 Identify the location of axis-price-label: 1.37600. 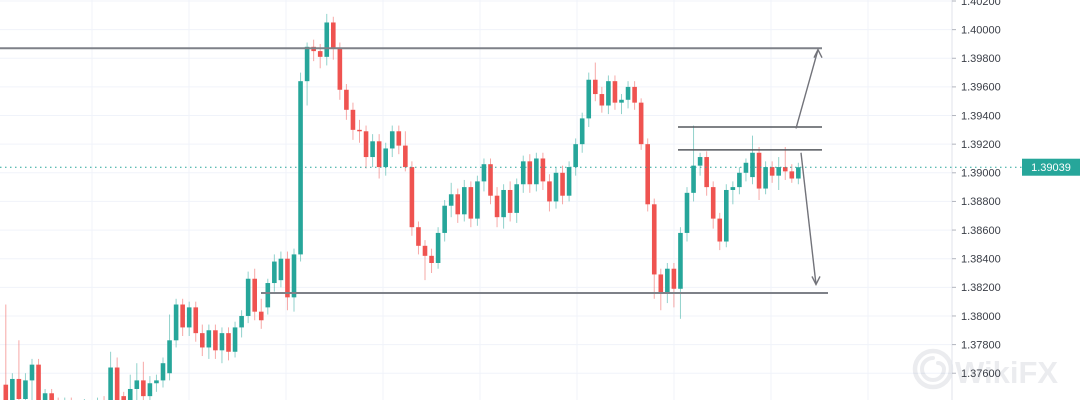
(981, 374).